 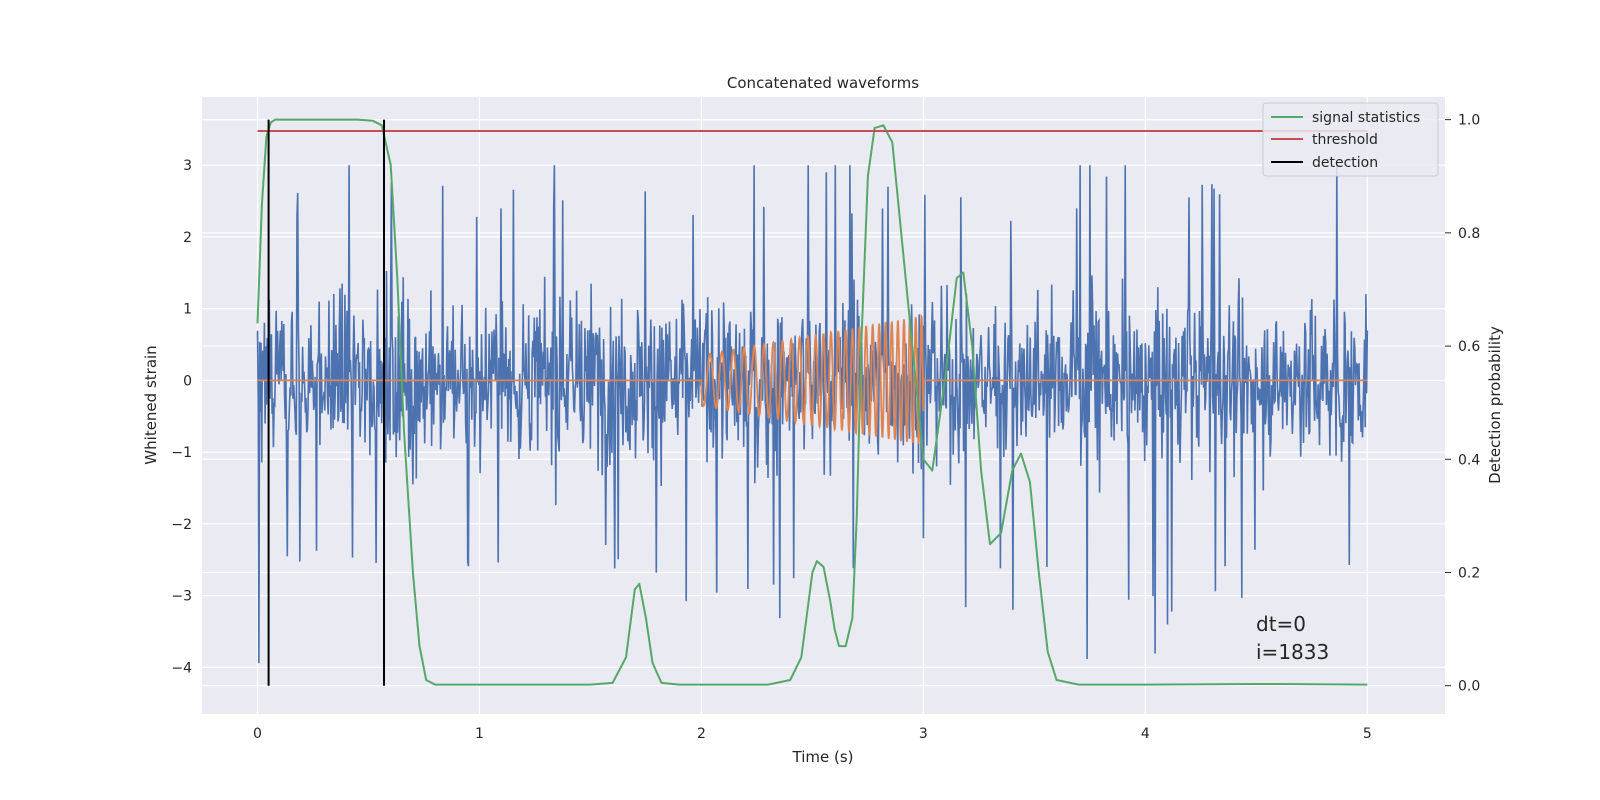 What do you see at coordinates (1469, 121) in the screenshot?
I see `y2-tick-label: 1.0` at bounding box center [1469, 121].